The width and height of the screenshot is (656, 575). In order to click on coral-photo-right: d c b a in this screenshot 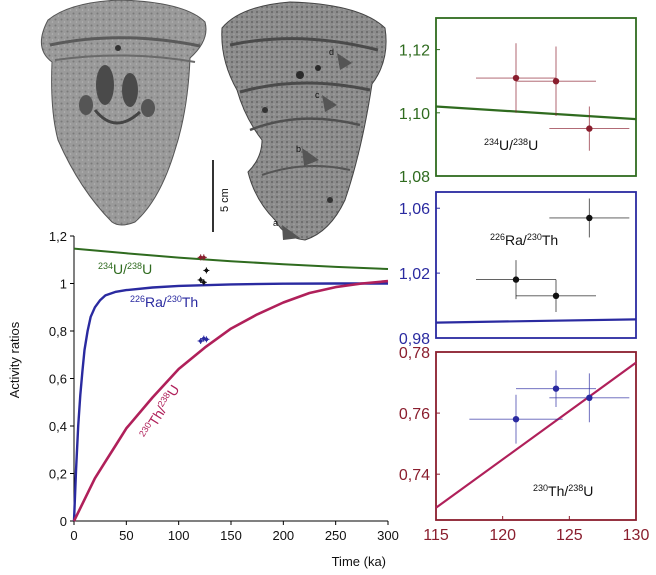, I will do `click(304, 121)`.